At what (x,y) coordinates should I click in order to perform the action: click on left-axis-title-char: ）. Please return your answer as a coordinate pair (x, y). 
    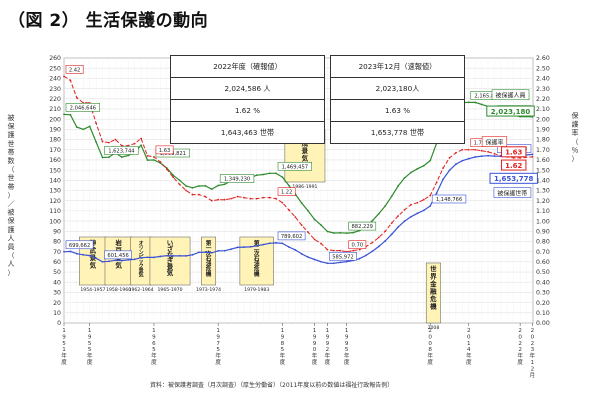
    Looking at the image, I should click on (11, 195).